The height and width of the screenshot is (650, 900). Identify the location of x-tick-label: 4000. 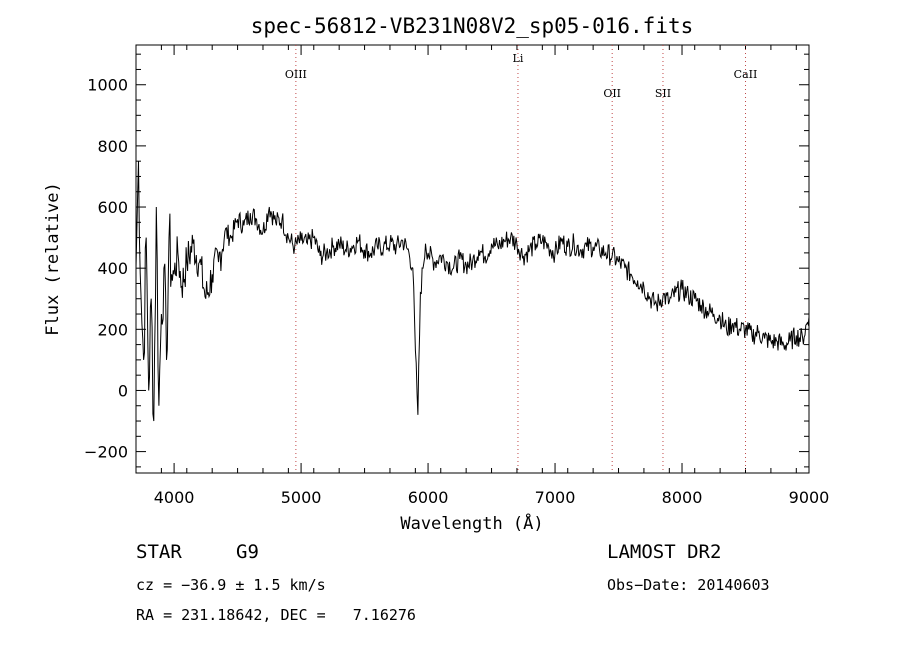
(174, 497).